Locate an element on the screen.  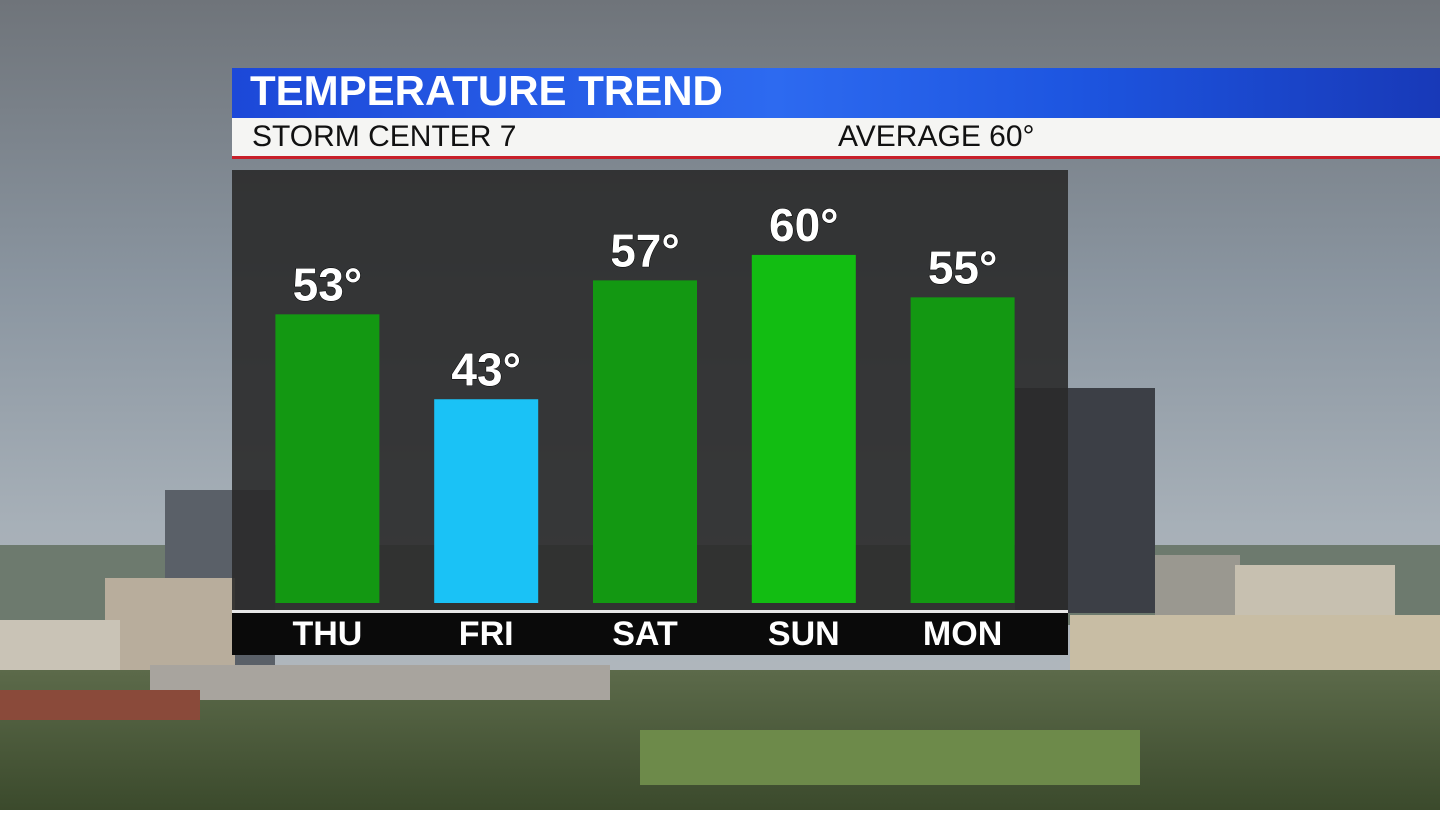
x-tick-label: MON is located at coordinates (962, 634).